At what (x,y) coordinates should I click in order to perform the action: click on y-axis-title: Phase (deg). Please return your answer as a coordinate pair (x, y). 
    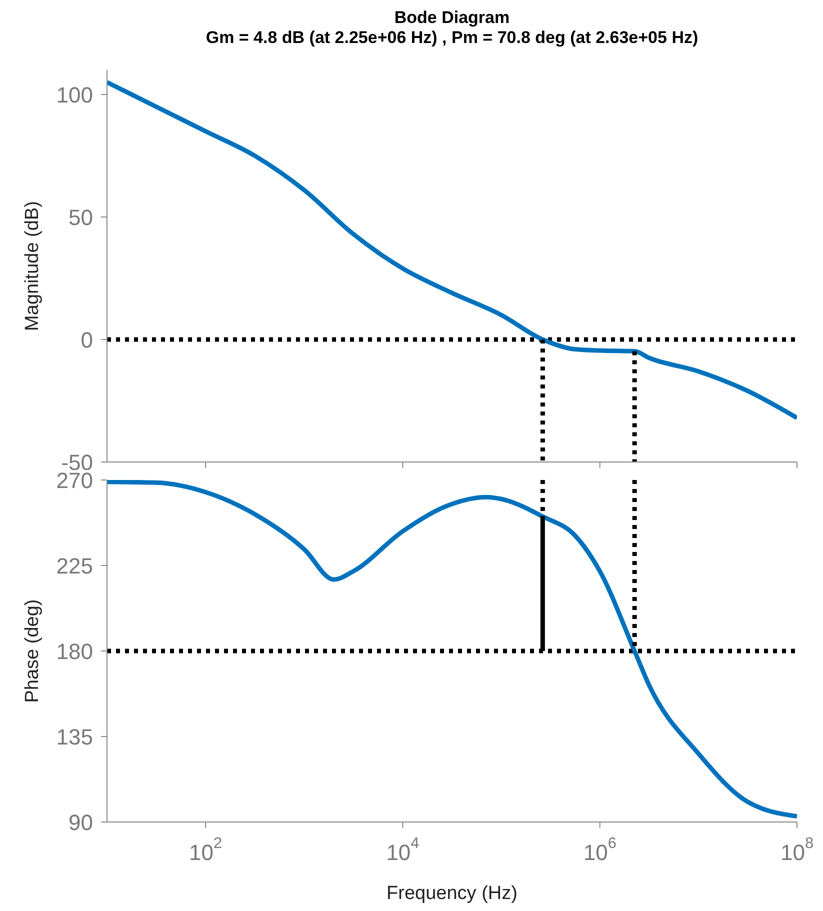
    Looking at the image, I should click on (32, 651).